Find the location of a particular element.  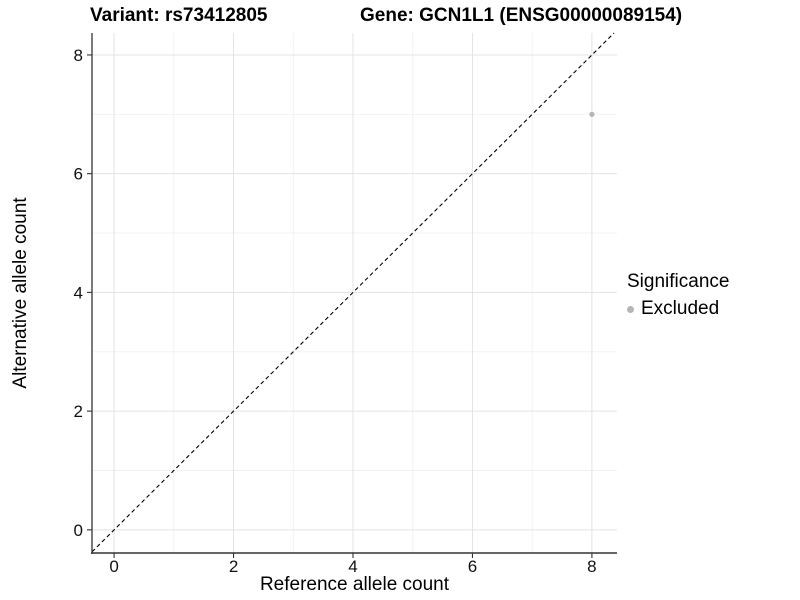

x-tick-label: 6 is located at coordinates (472, 566).